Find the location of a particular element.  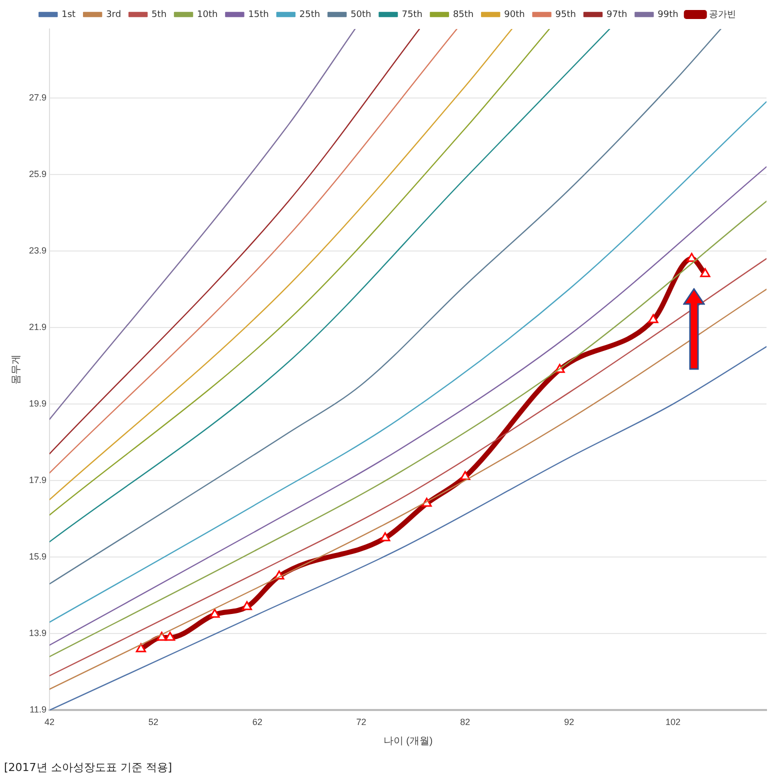

y-tick-label: 25.9 is located at coordinates (37, 173).